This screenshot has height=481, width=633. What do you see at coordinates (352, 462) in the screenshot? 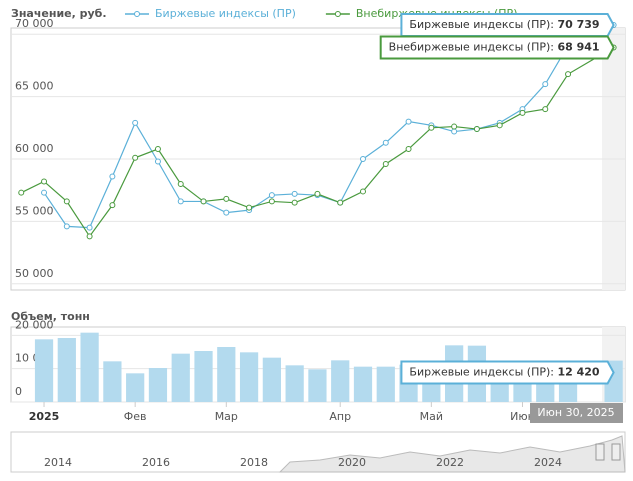
I see `navigator-label: 2020` at bounding box center [352, 462].